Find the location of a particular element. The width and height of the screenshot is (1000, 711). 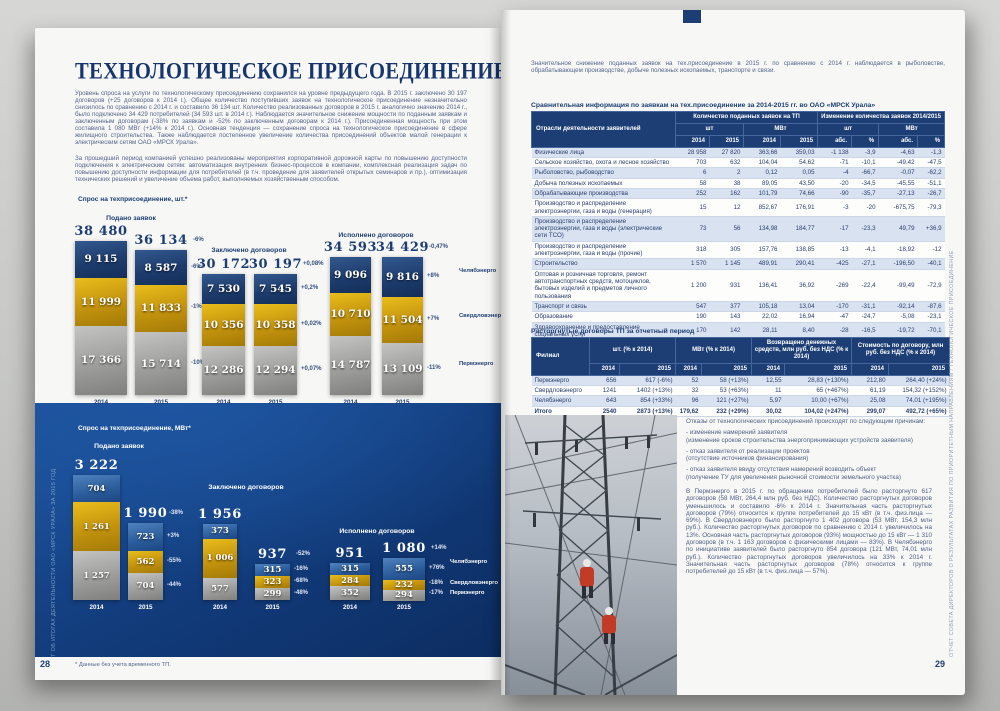

row-label: Рыболовство, рыбоводство is located at coordinates (603, 173).